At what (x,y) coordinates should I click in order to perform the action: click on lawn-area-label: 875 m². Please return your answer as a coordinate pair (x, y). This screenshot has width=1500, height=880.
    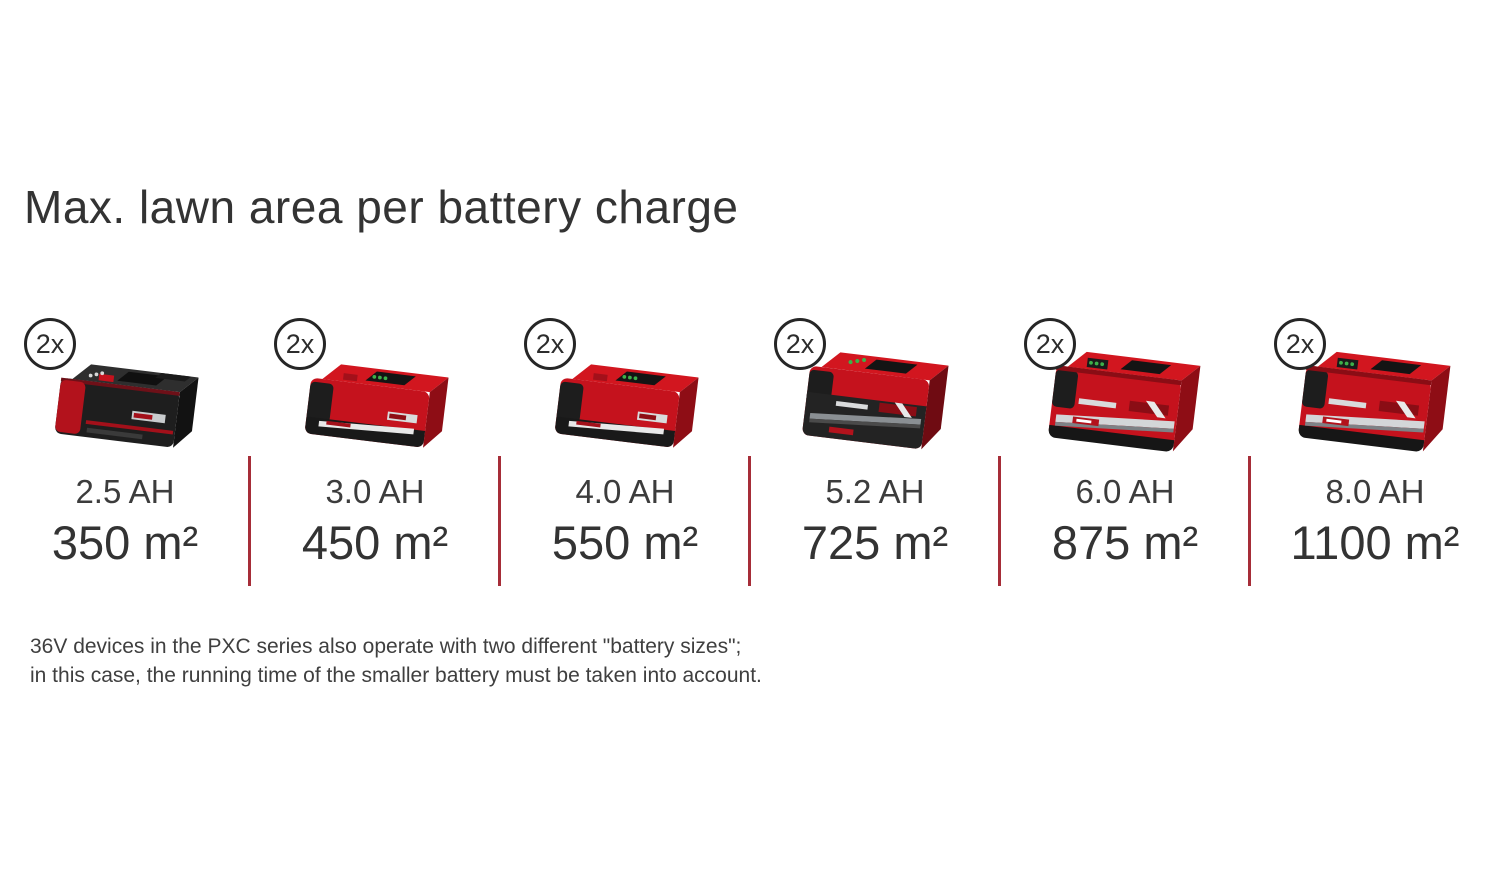
    Looking at the image, I should click on (1125, 542).